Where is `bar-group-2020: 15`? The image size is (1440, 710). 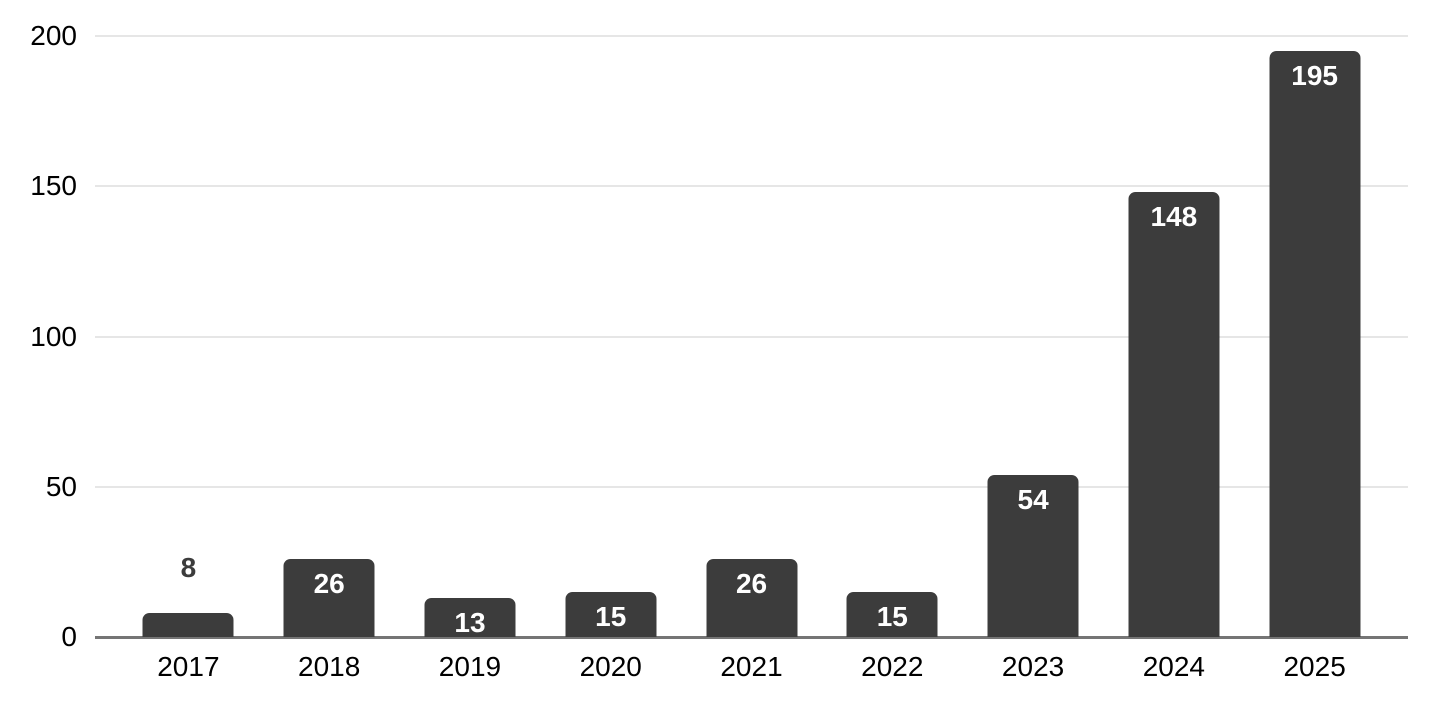 bar-group-2020: 15 is located at coordinates (610, 336).